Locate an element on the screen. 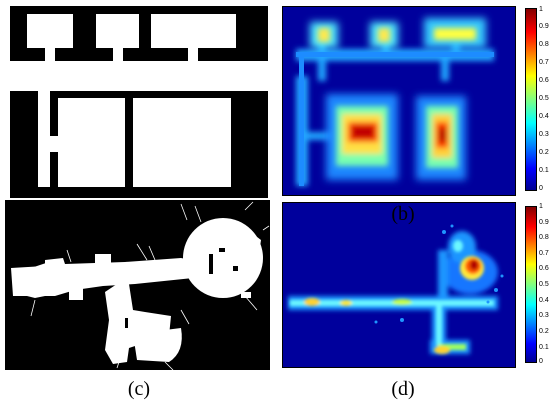 The height and width of the screenshot is (408, 553). colorbar-d-tick: 0.5 is located at coordinates (544, 284).